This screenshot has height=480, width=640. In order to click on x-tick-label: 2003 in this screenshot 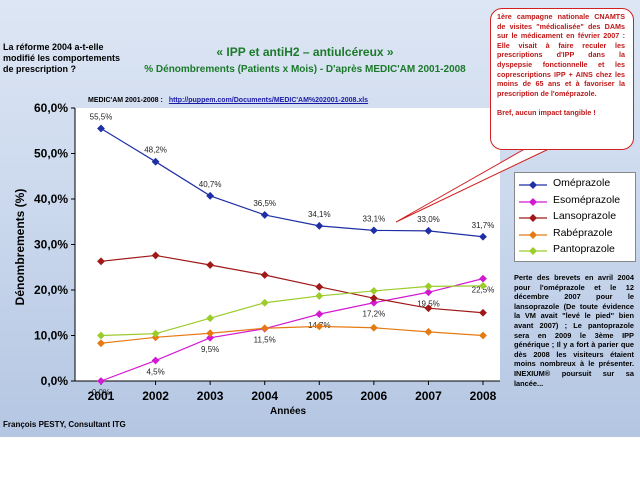, I will do `click(210, 396)`.